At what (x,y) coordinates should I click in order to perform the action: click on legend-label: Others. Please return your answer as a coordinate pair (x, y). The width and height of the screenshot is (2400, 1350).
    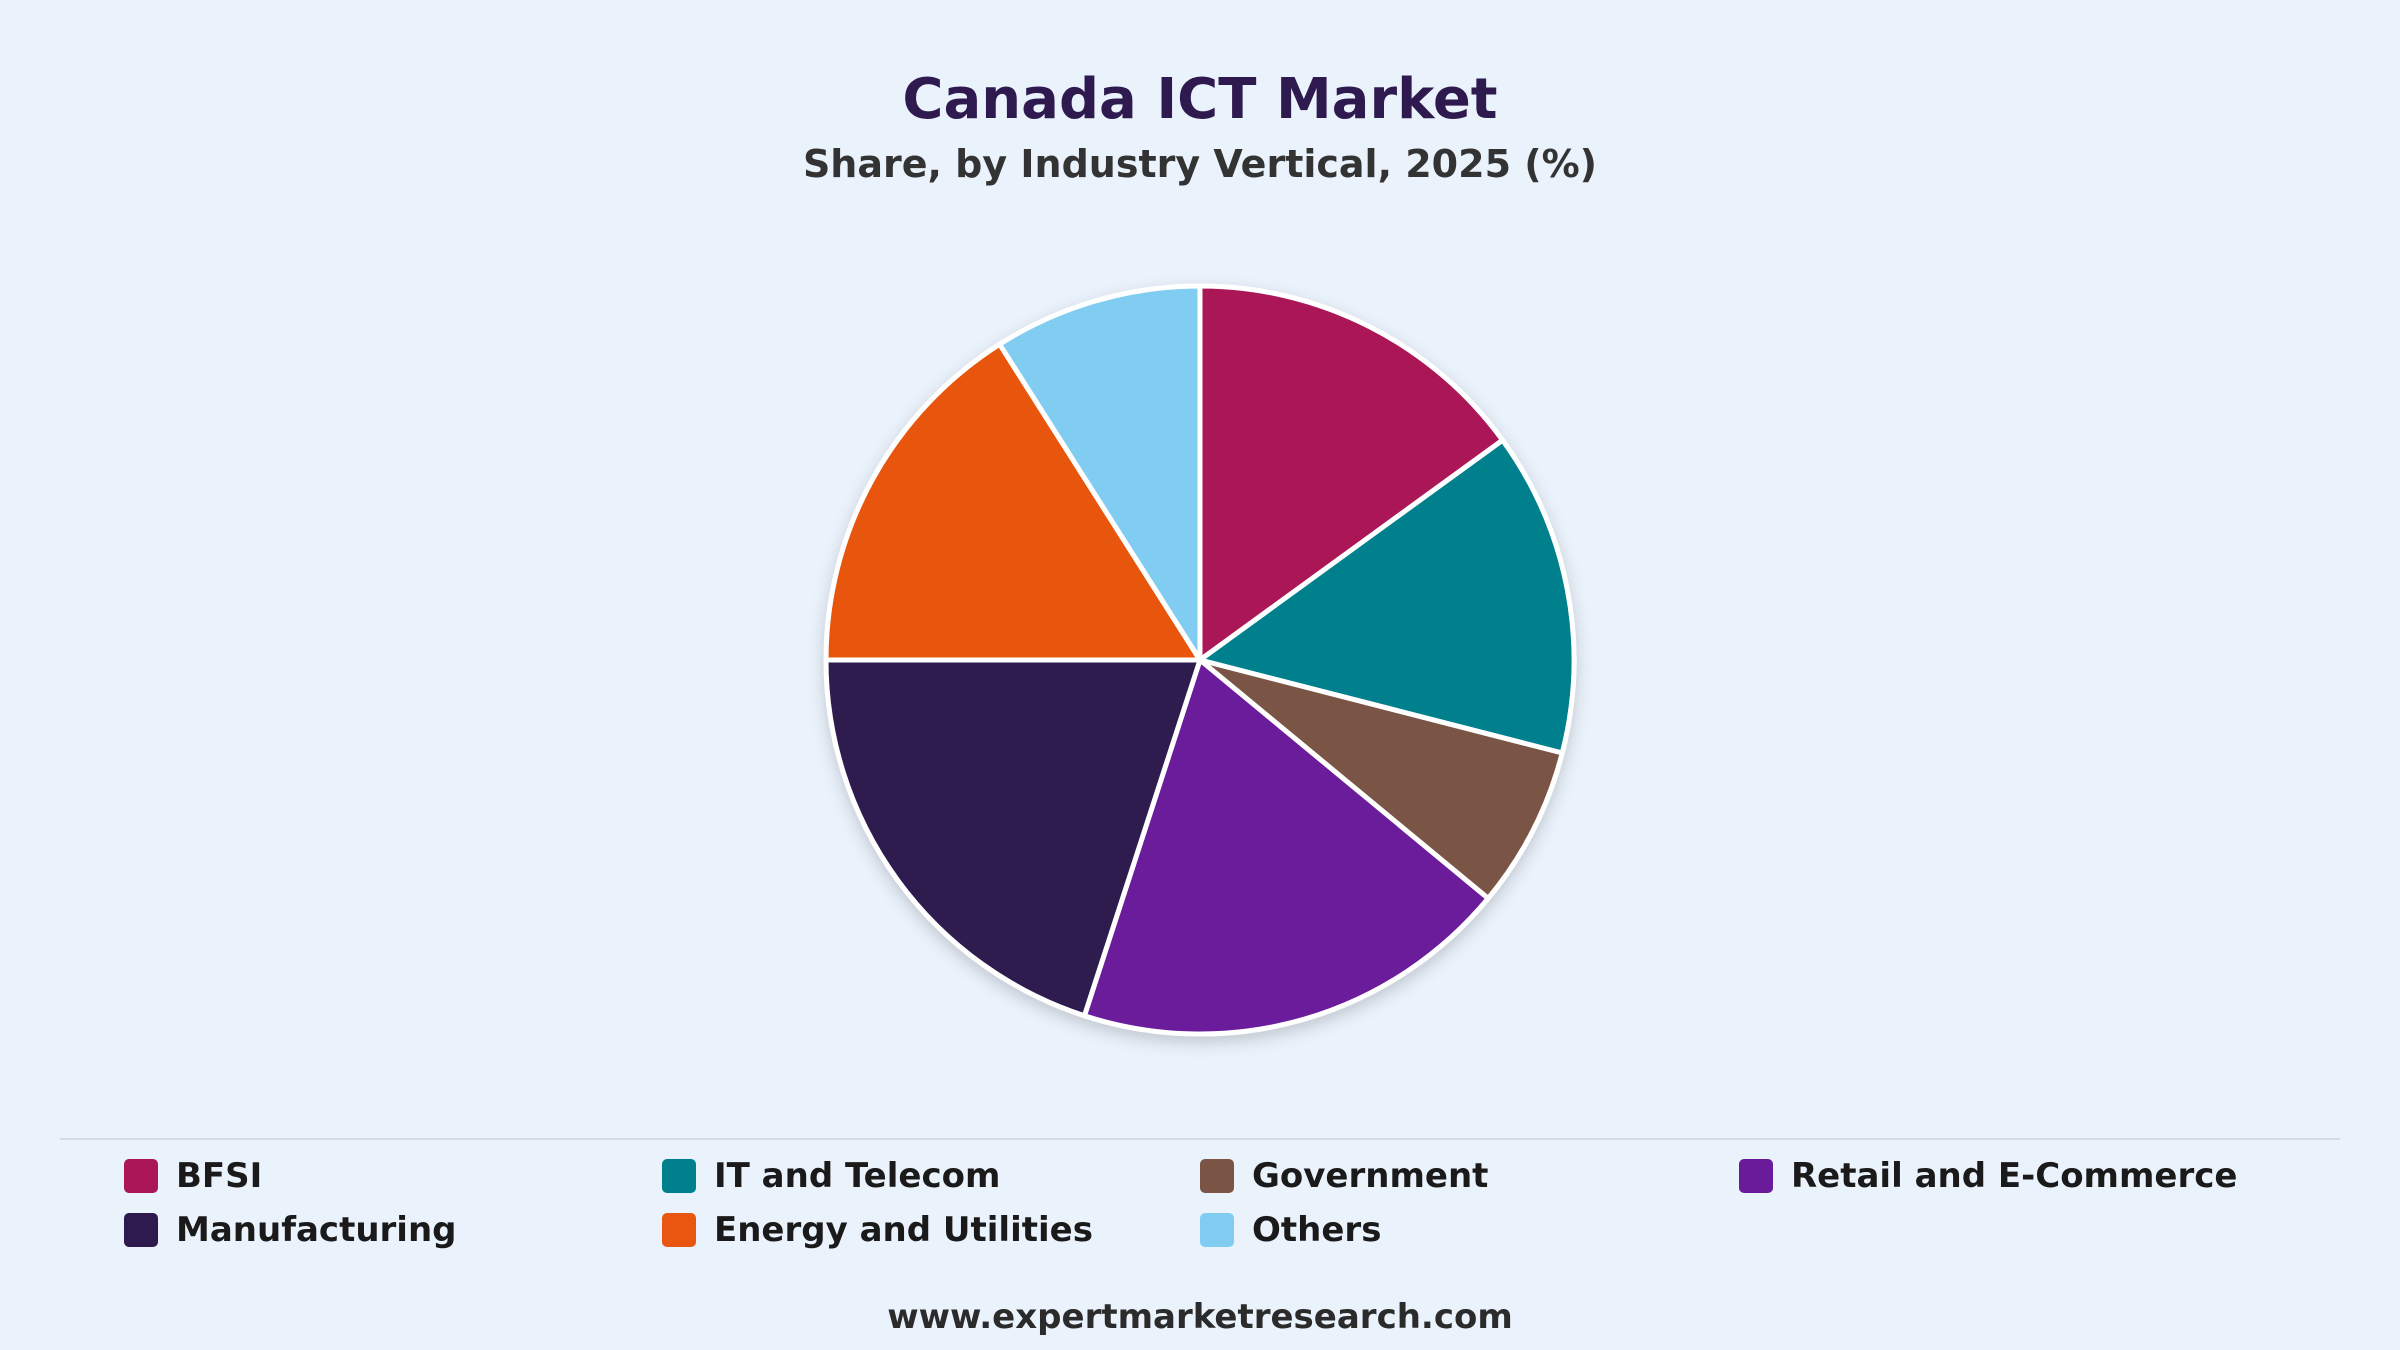
    Looking at the image, I should click on (1317, 1230).